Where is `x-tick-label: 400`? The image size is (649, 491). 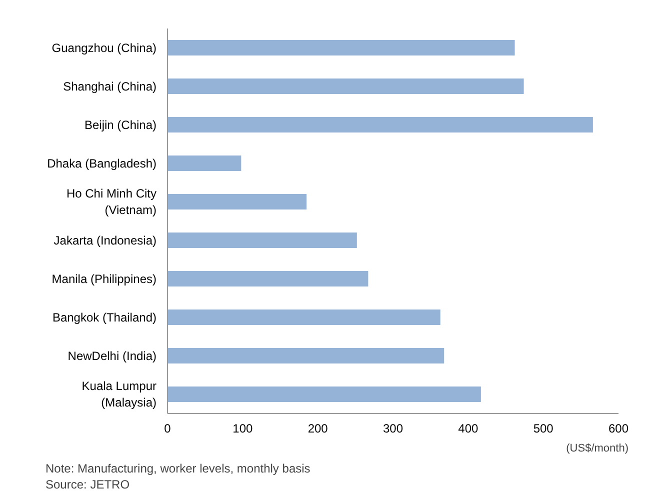
x-tick-label: 400 is located at coordinates (468, 429).